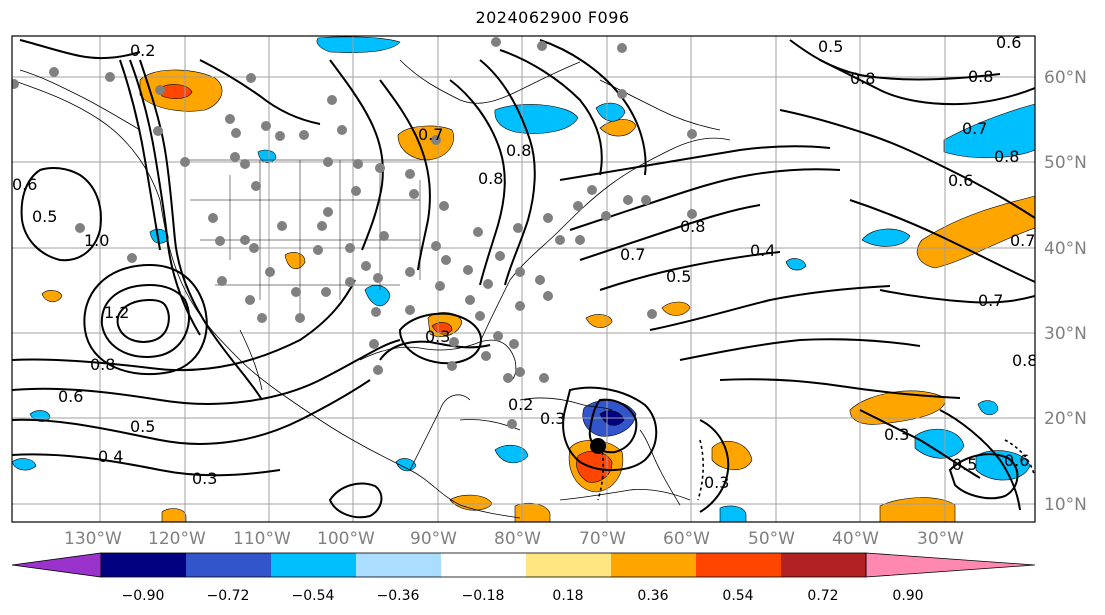 This screenshot has height=615, width=1105. Describe the element at coordinates (262, 539) in the screenshot. I see `lon-tick-label: 110°W` at that location.